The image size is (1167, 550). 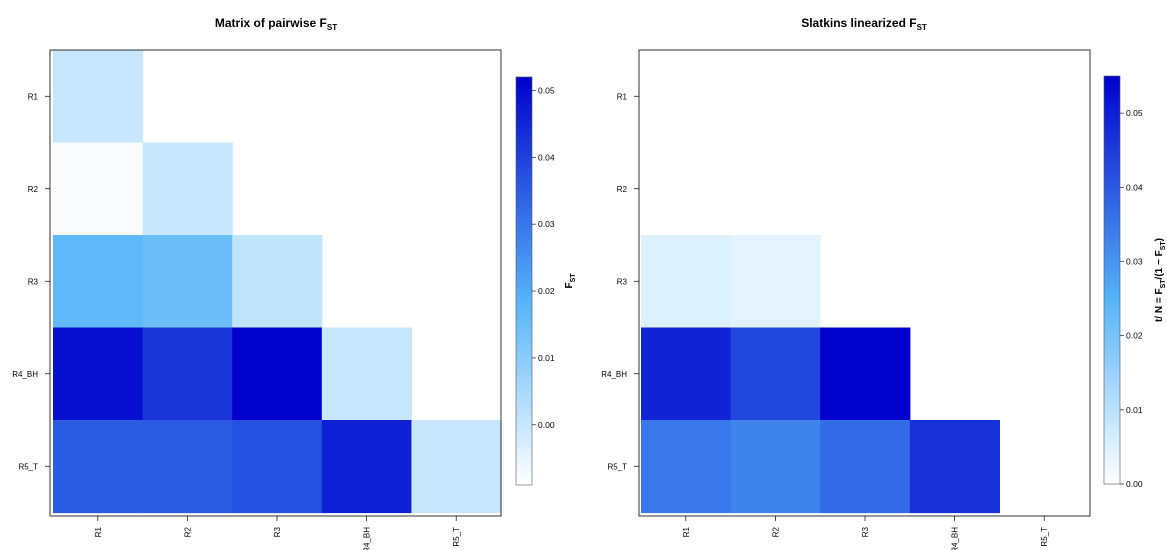 I want to click on colorbar-title: t/ N = FST/(1 − FST), so click(x=1160, y=280).